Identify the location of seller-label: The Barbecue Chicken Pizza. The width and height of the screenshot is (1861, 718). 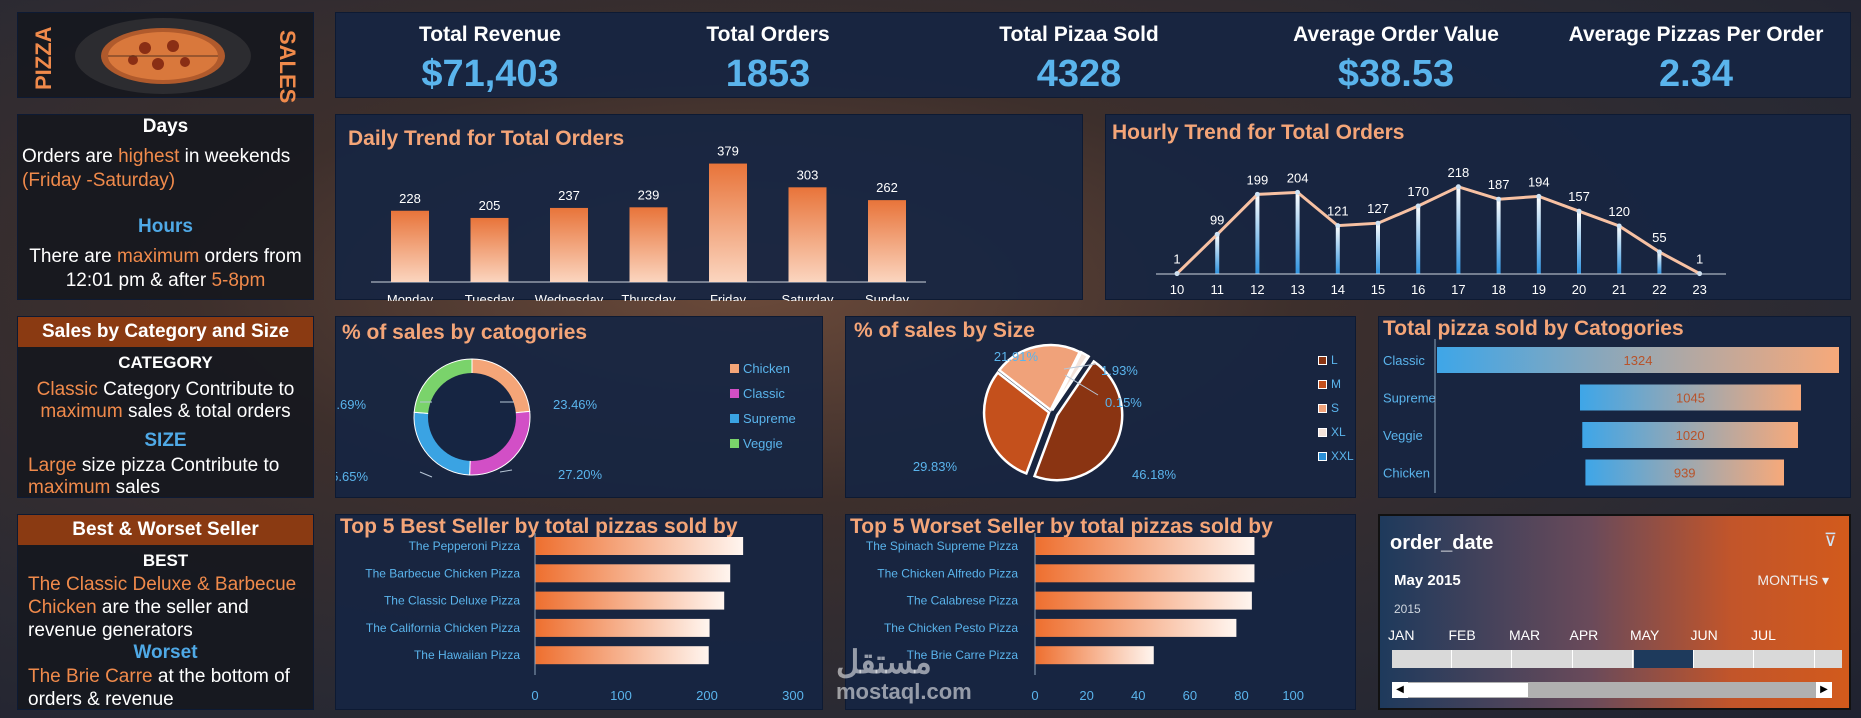
(442, 573).